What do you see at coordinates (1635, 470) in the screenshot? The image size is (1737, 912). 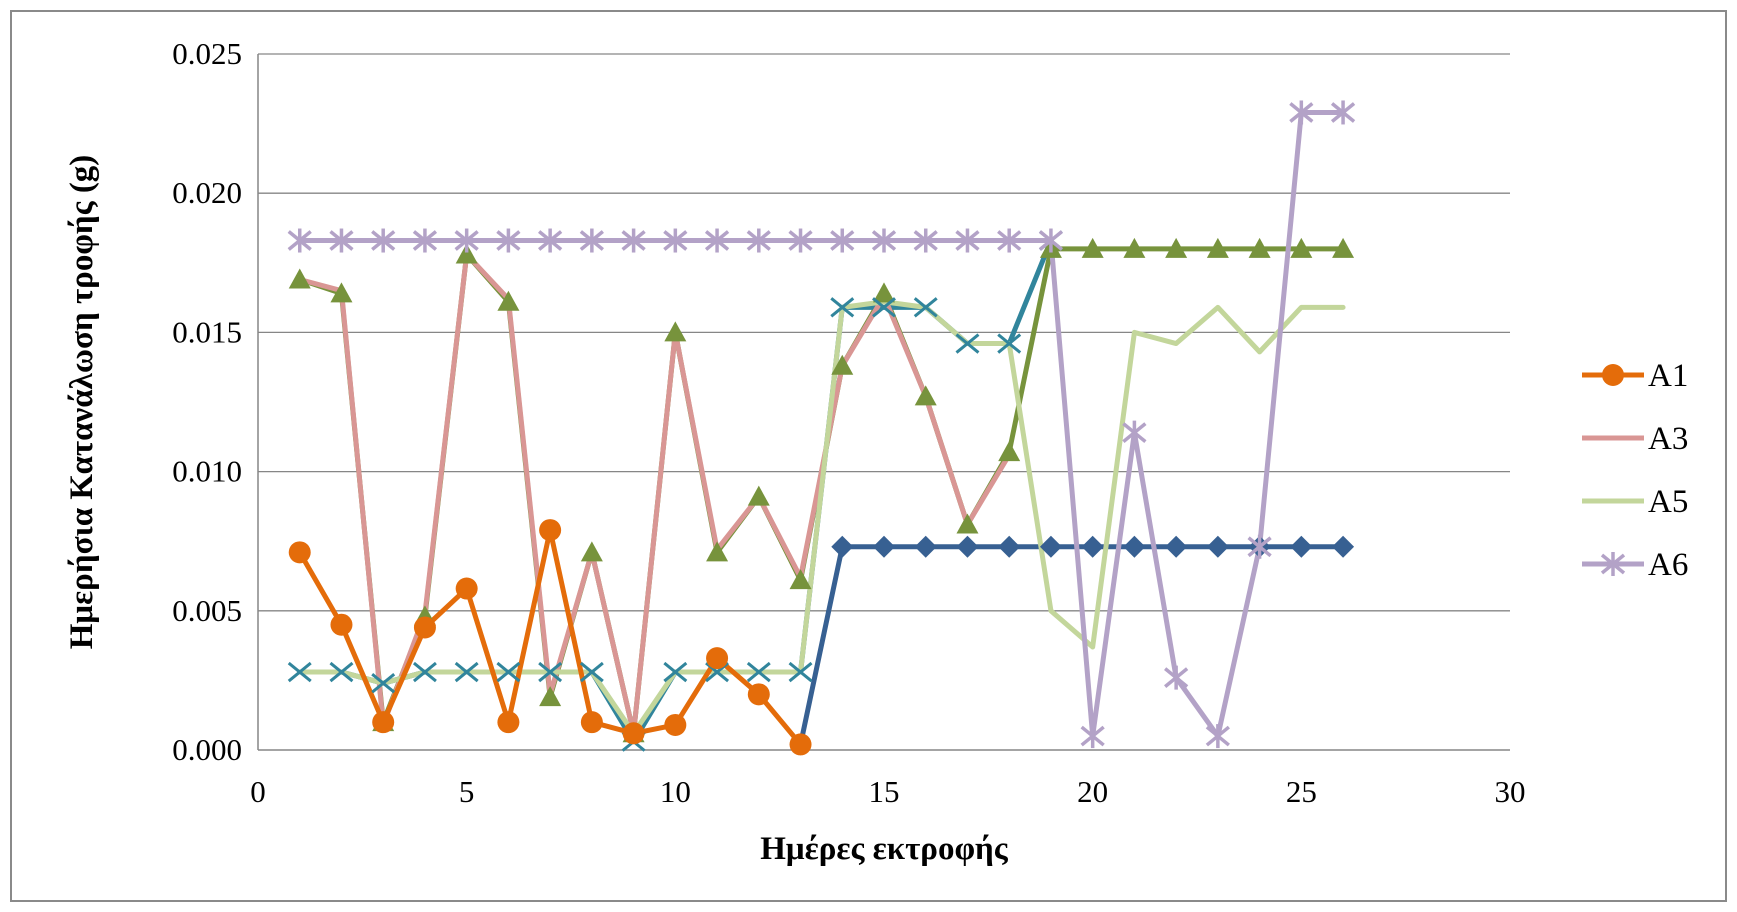 I see `legend: A1 A3 A5 A6` at bounding box center [1635, 470].